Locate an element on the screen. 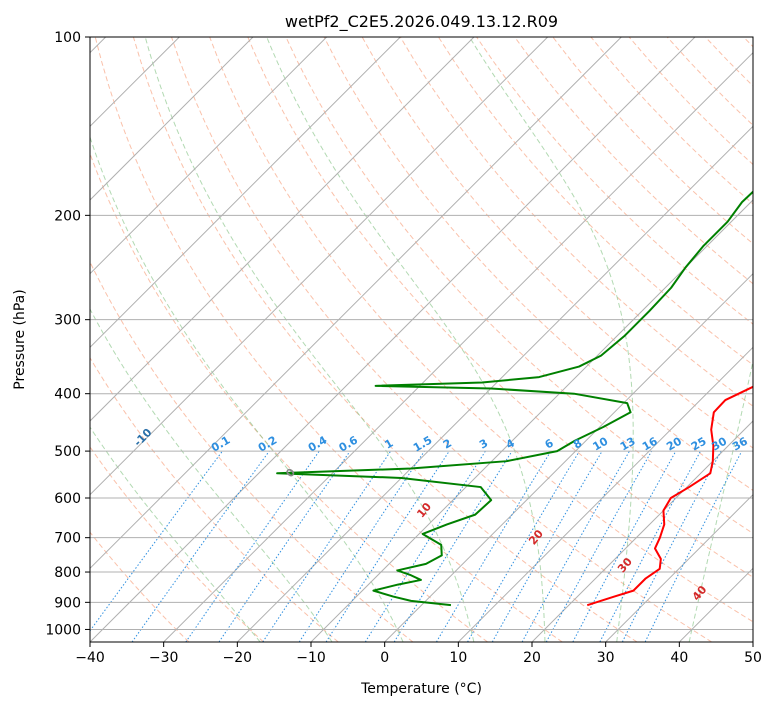 This screenshot has width=775, height=708. y-tick-label: 700 is located at coordinates (67, 539).